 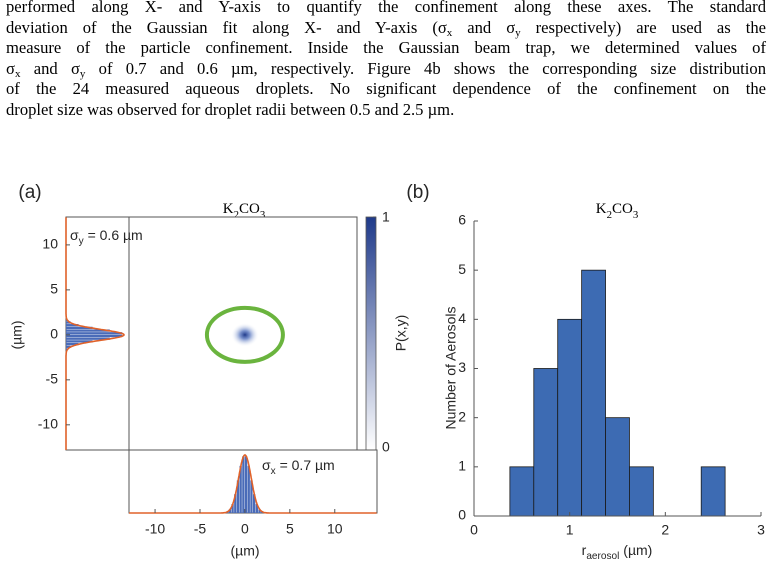 I want to click on y-tick-label: 4, so click(x=462, y=318).